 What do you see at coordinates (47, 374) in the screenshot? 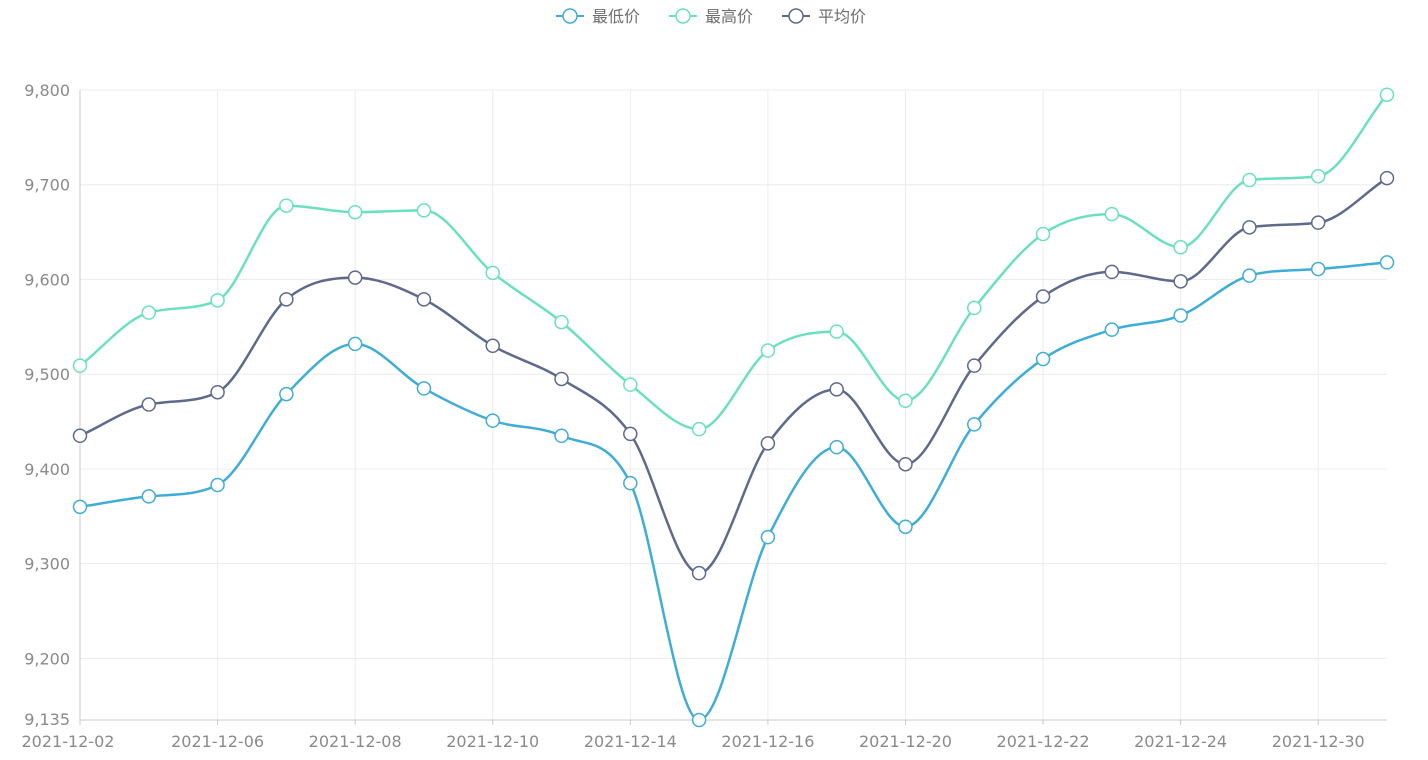
I see `y-tick-label: 9,500` at bounding box center [47, 374].